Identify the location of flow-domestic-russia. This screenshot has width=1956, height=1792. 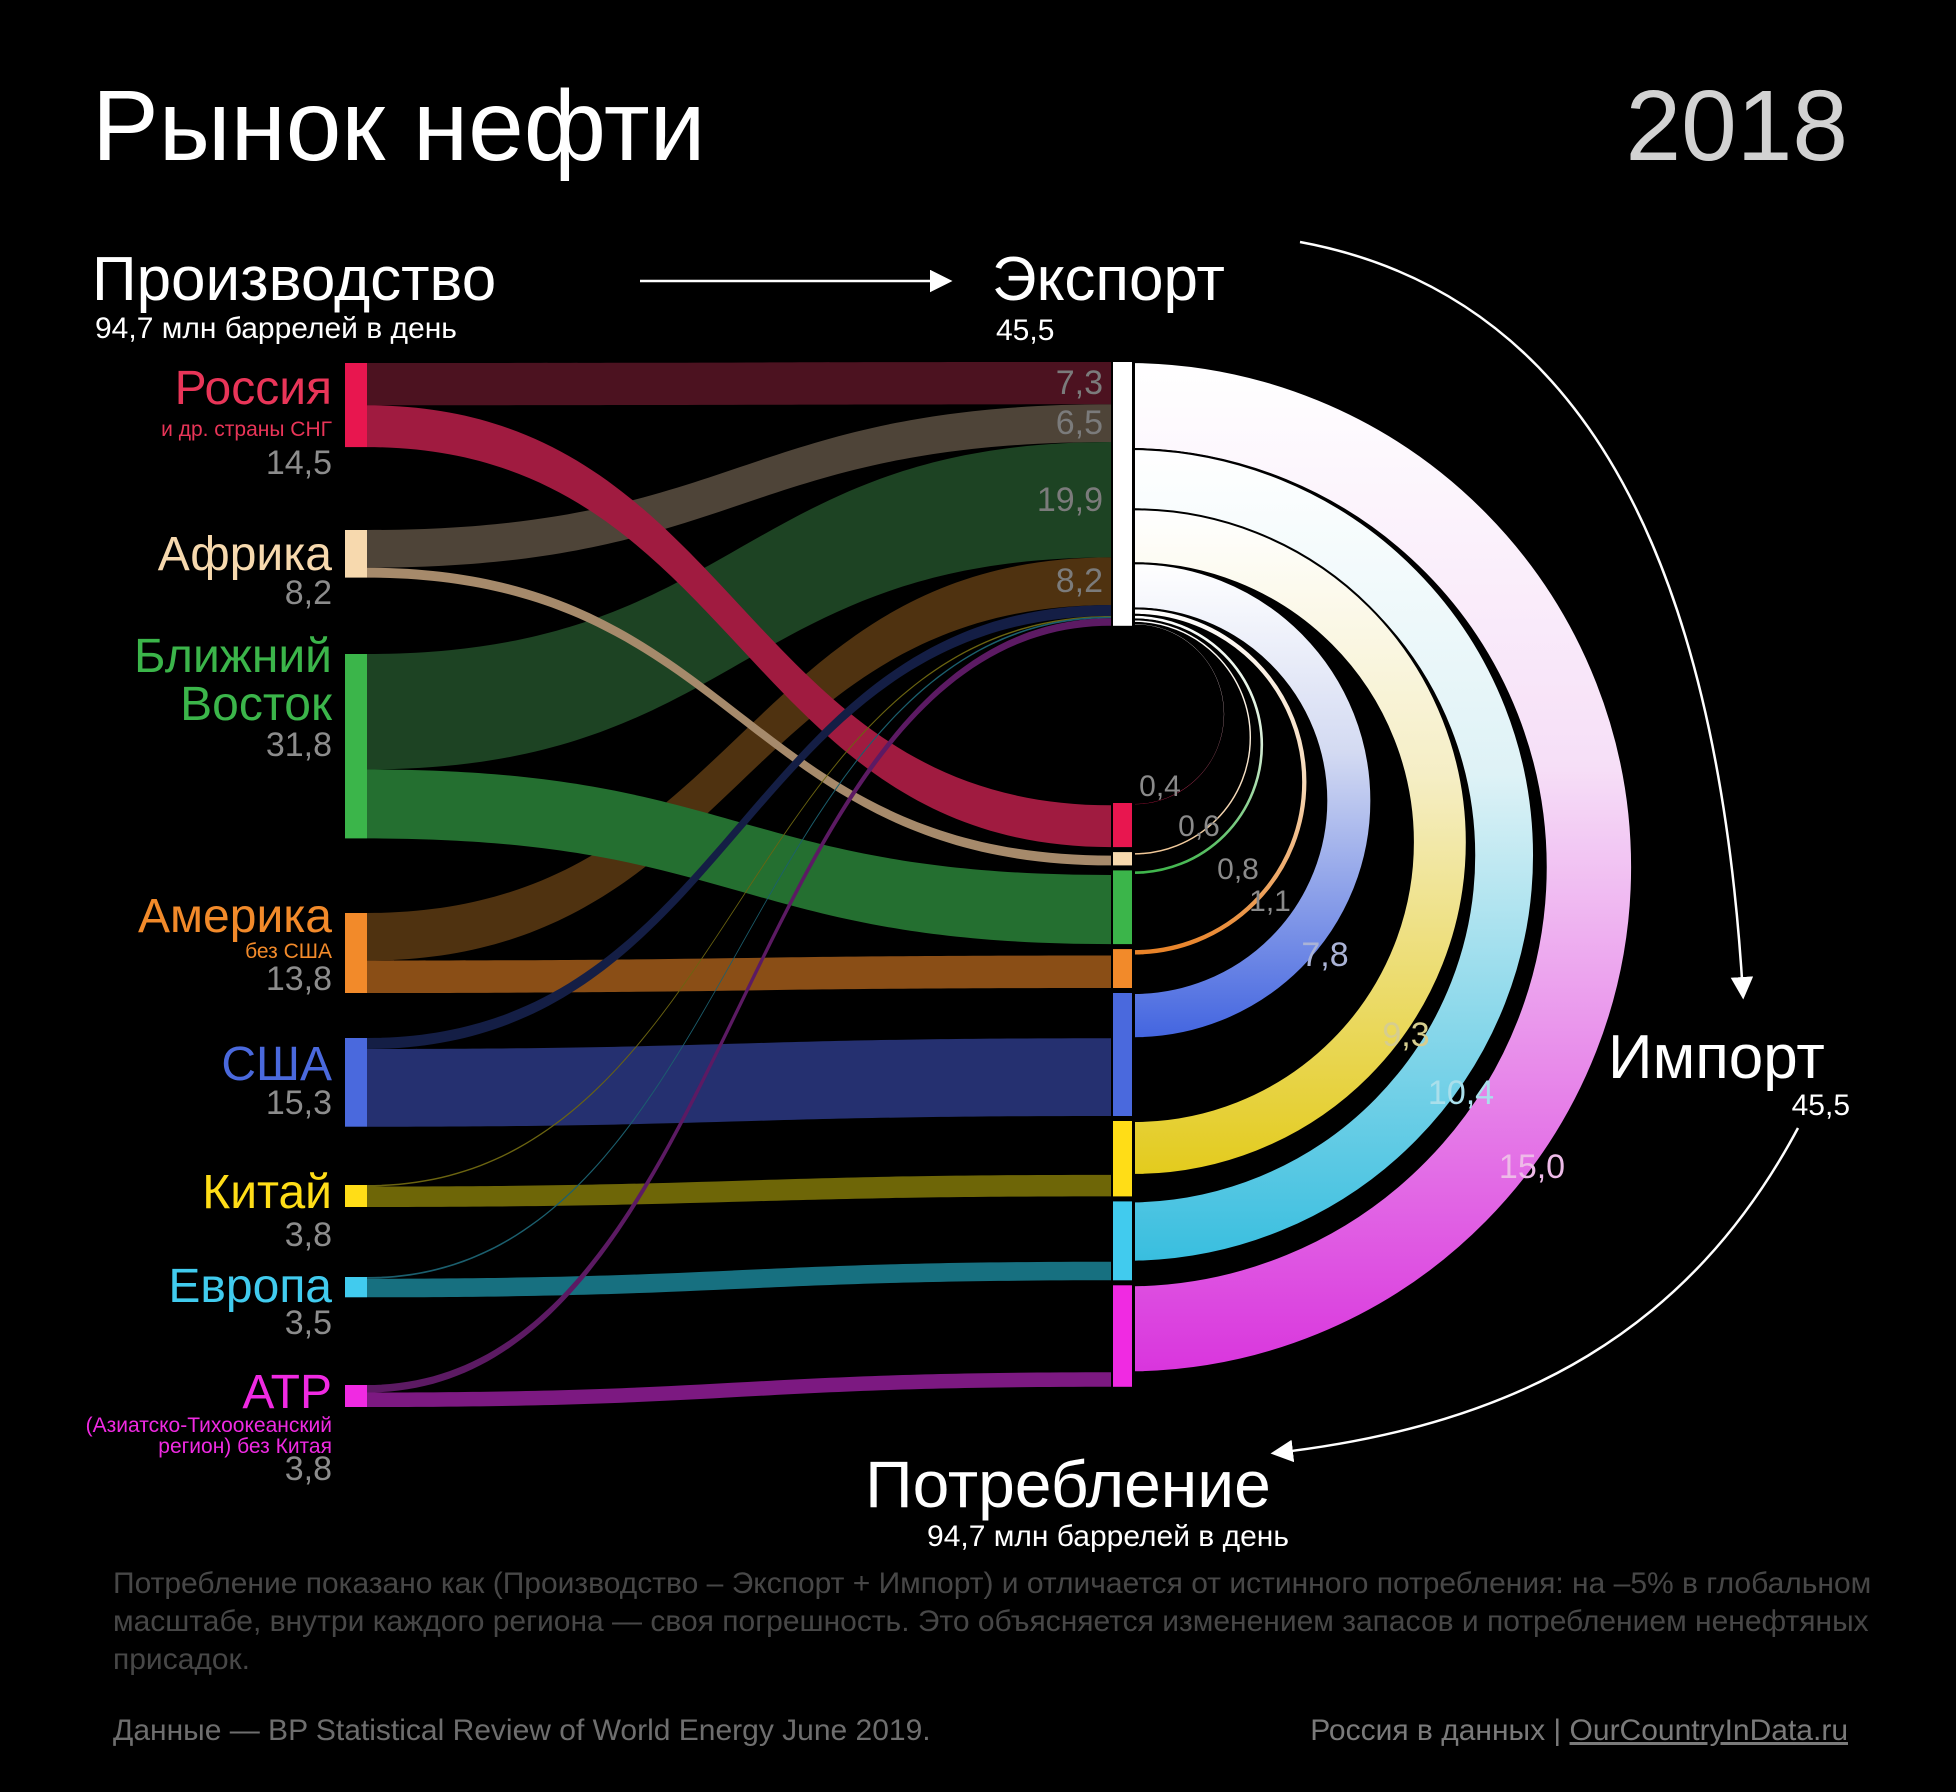
(739, 626).